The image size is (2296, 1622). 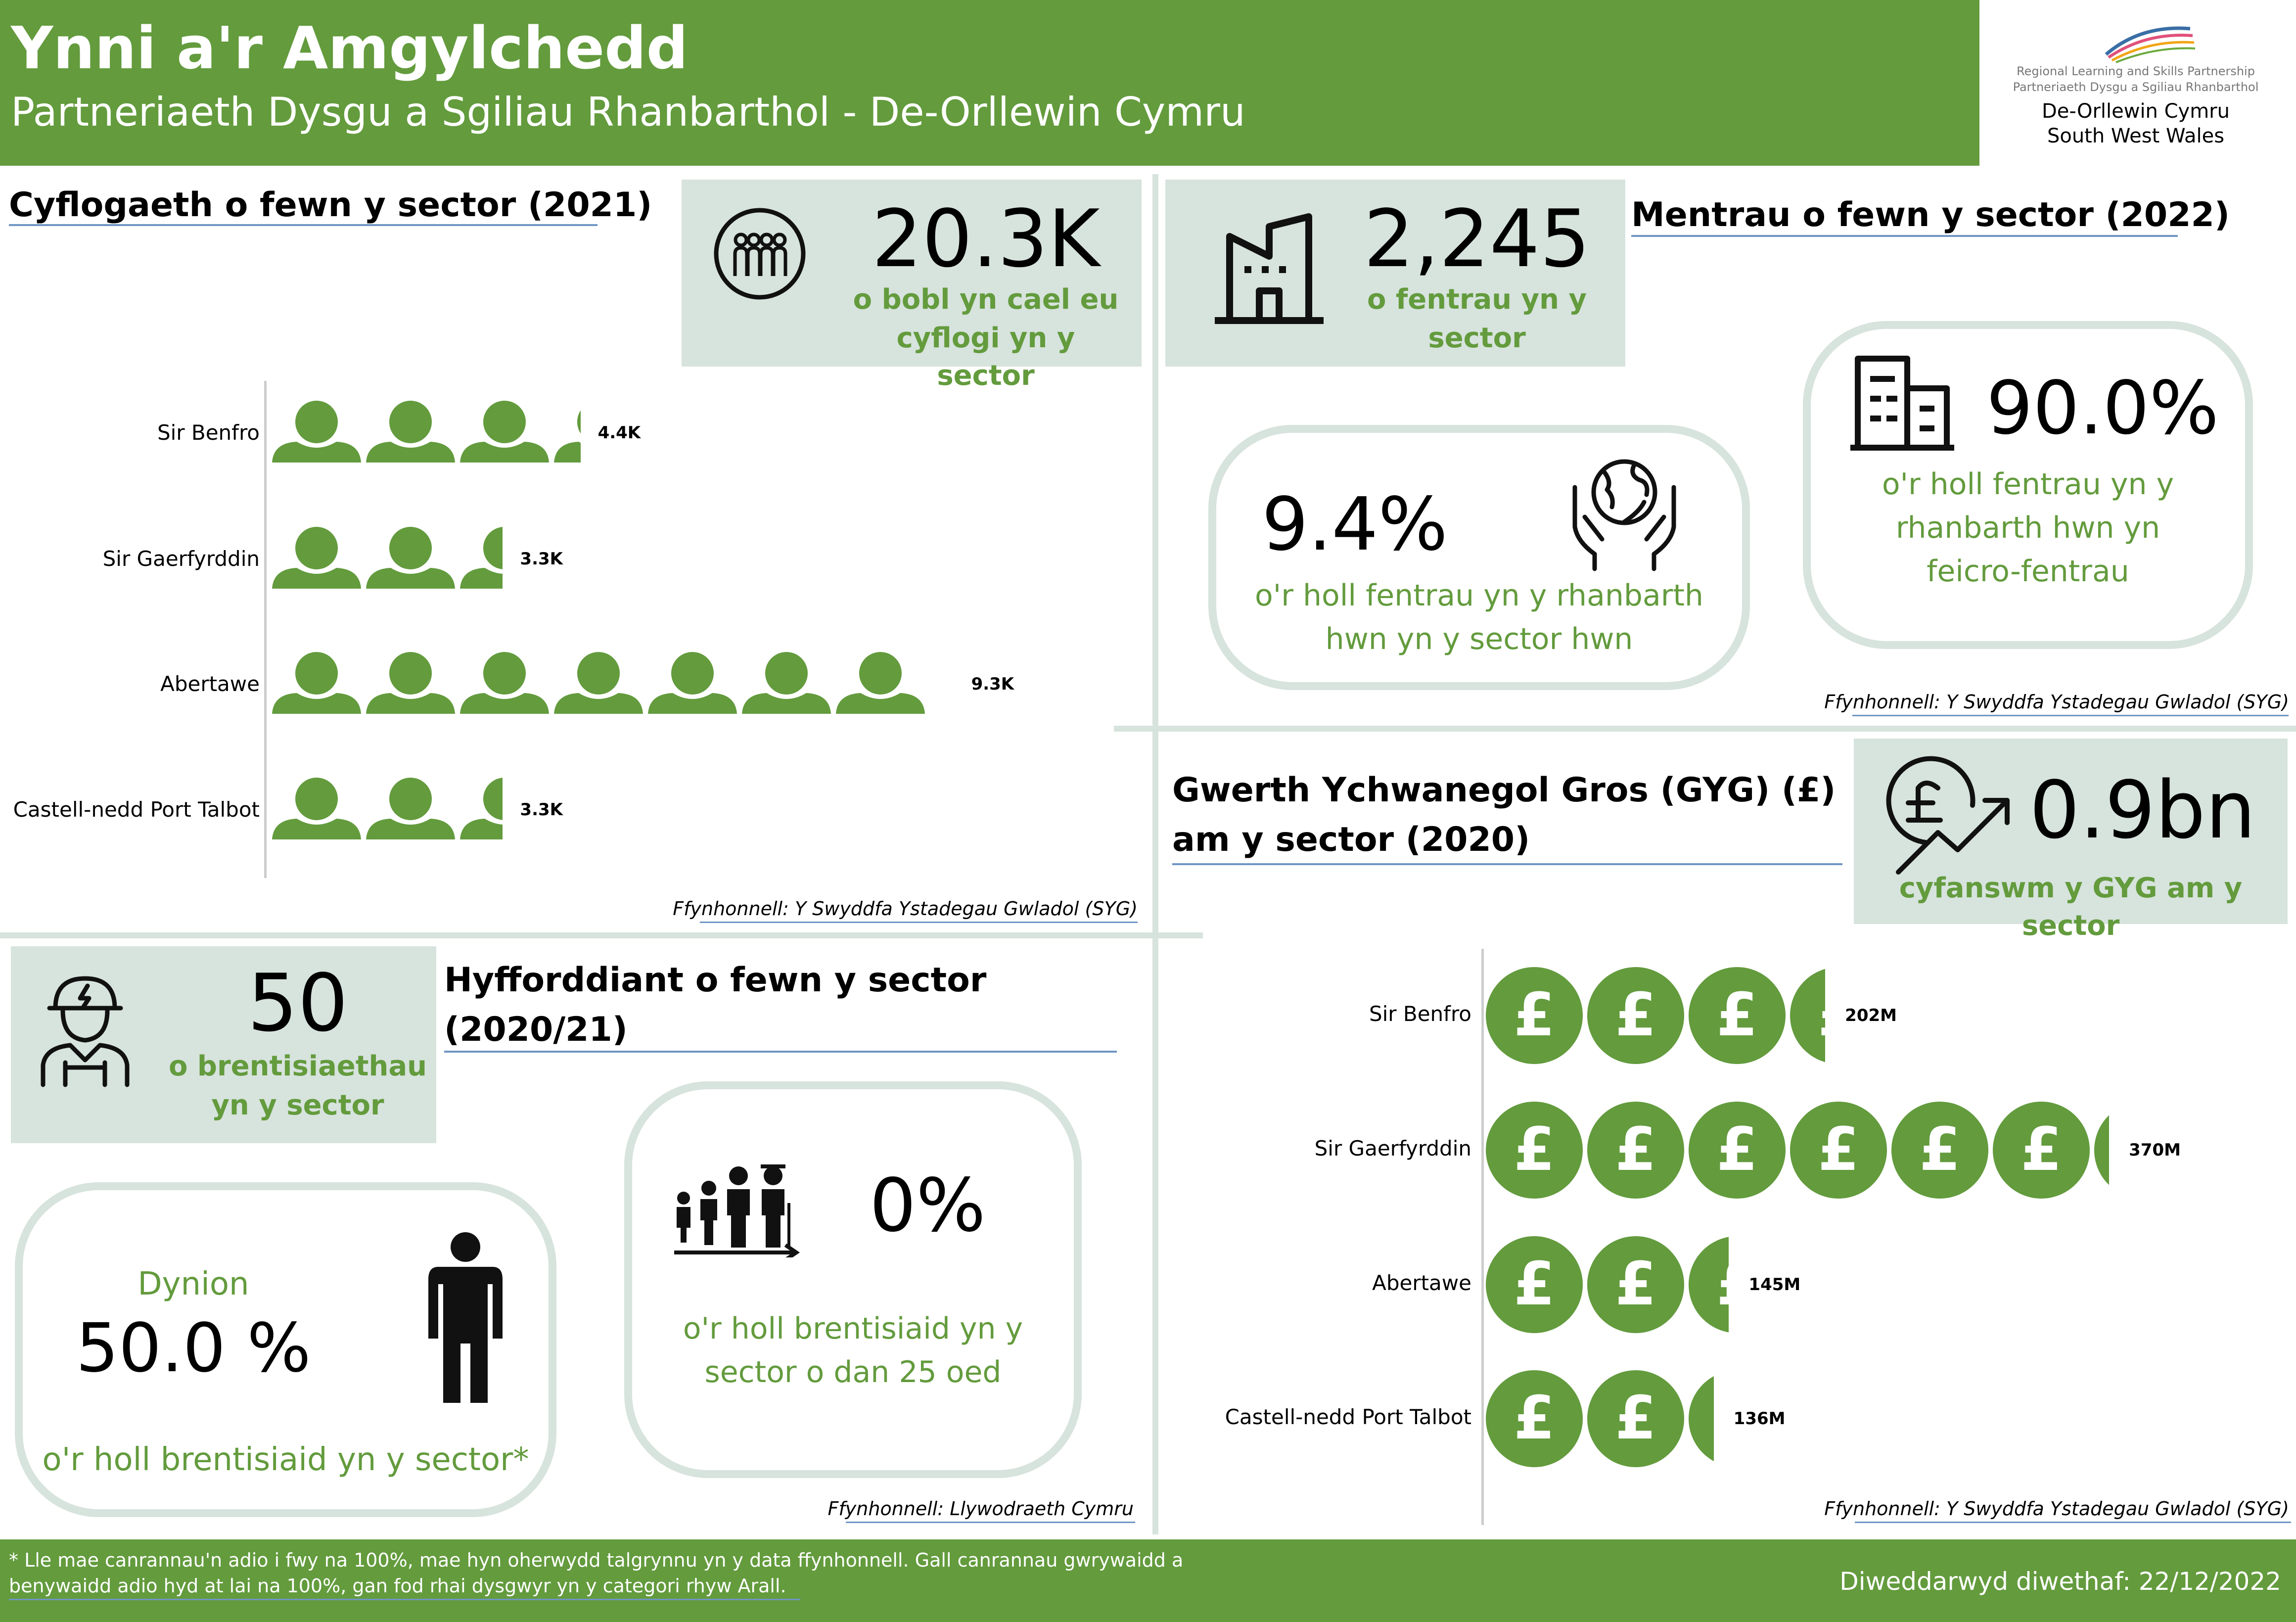 What do you see at coordinates (1351, 839) in the screenshot?
I see `gva-title-2: am y sector (2020)` at bounding box center [1351, 839].